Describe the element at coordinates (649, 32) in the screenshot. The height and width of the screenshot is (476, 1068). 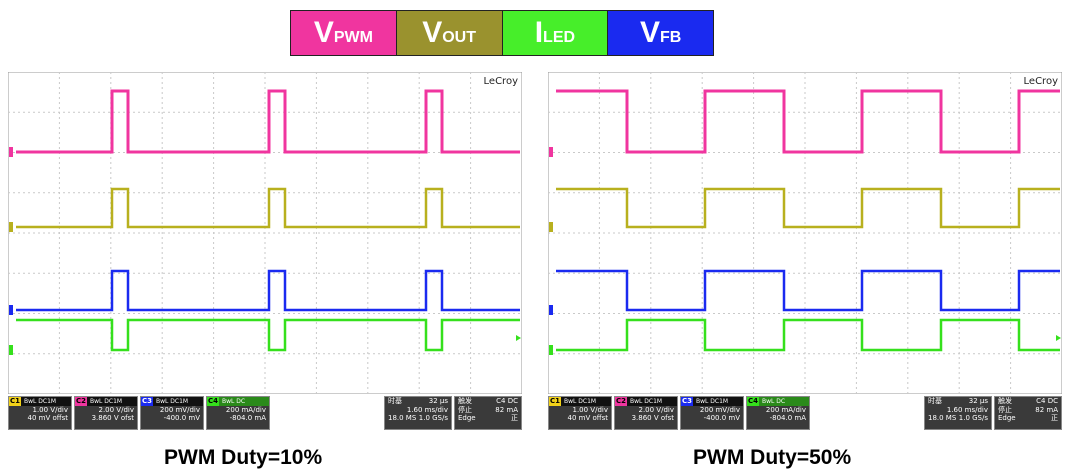
I see `legend-vfb-main: V` at that location.